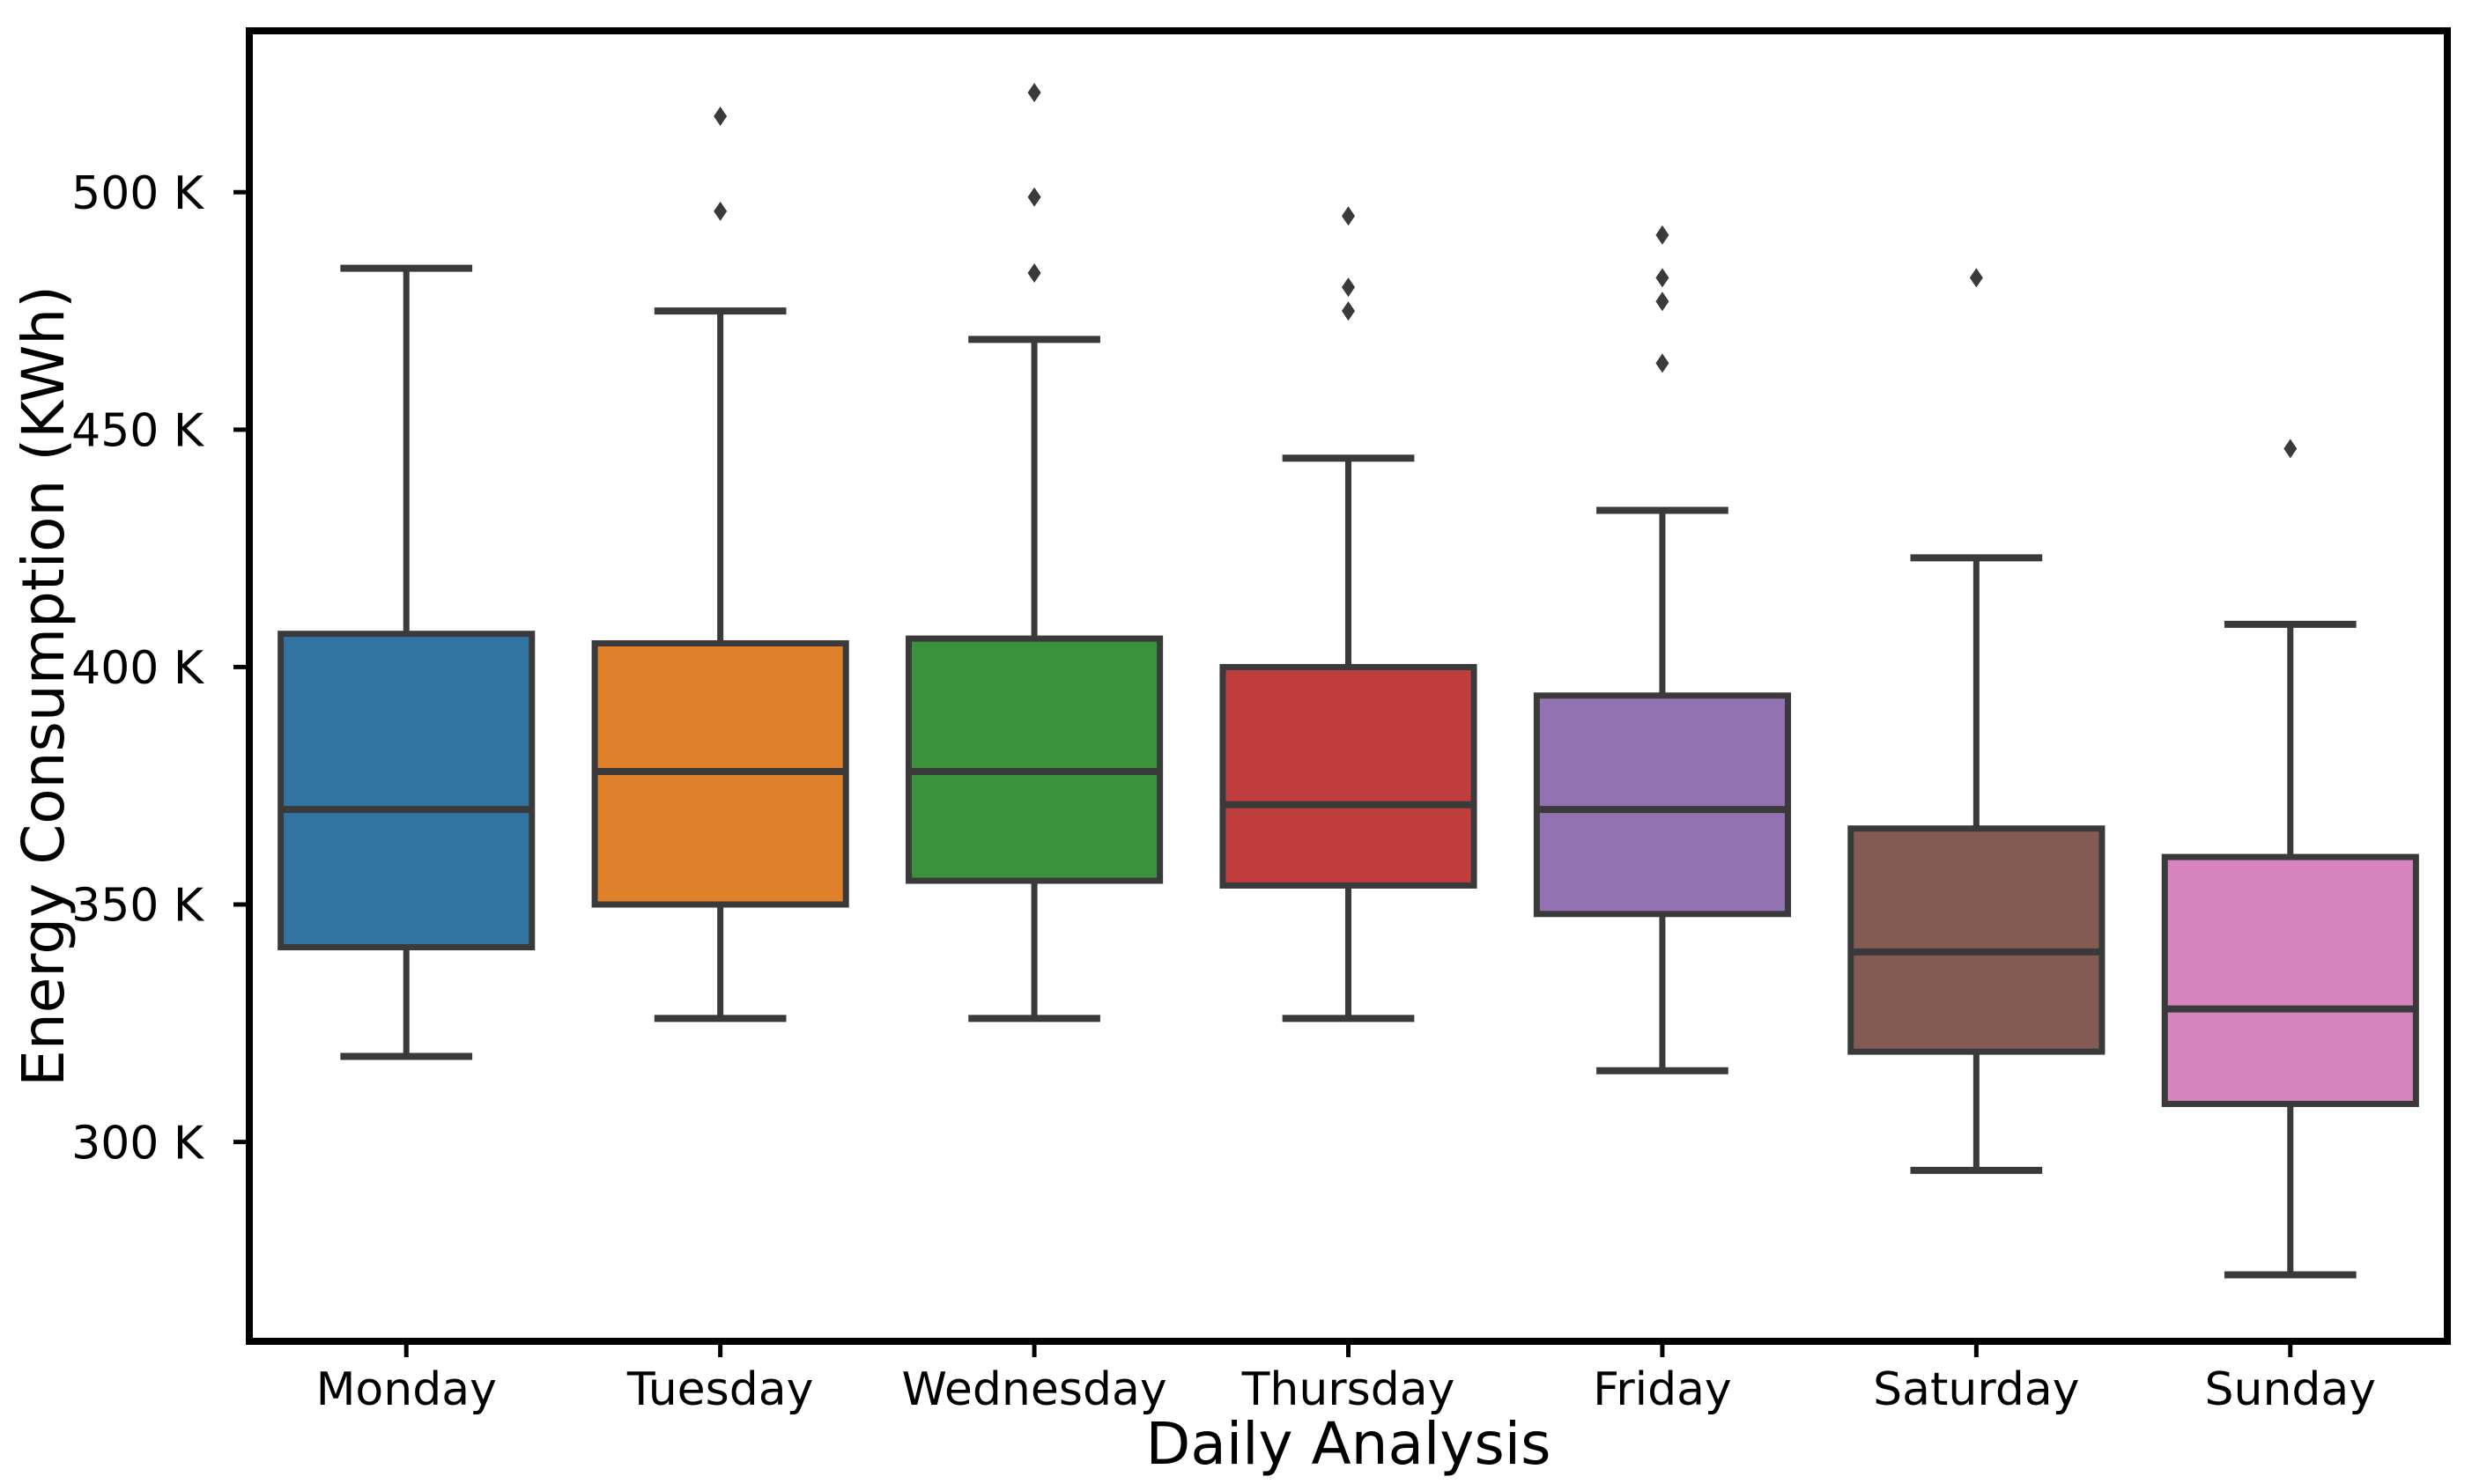  Describe the element at coordinates (44, 686) in the screenshot. I see `y-axis-label: Energy Consumption (KWh)` at that location.